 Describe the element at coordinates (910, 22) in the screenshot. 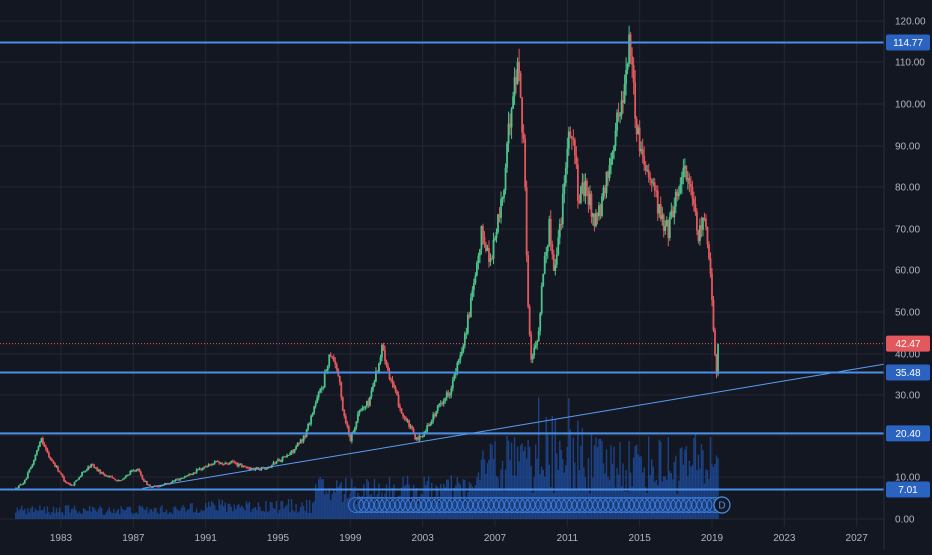

I see `y-tick-label: 120.00` at that location.